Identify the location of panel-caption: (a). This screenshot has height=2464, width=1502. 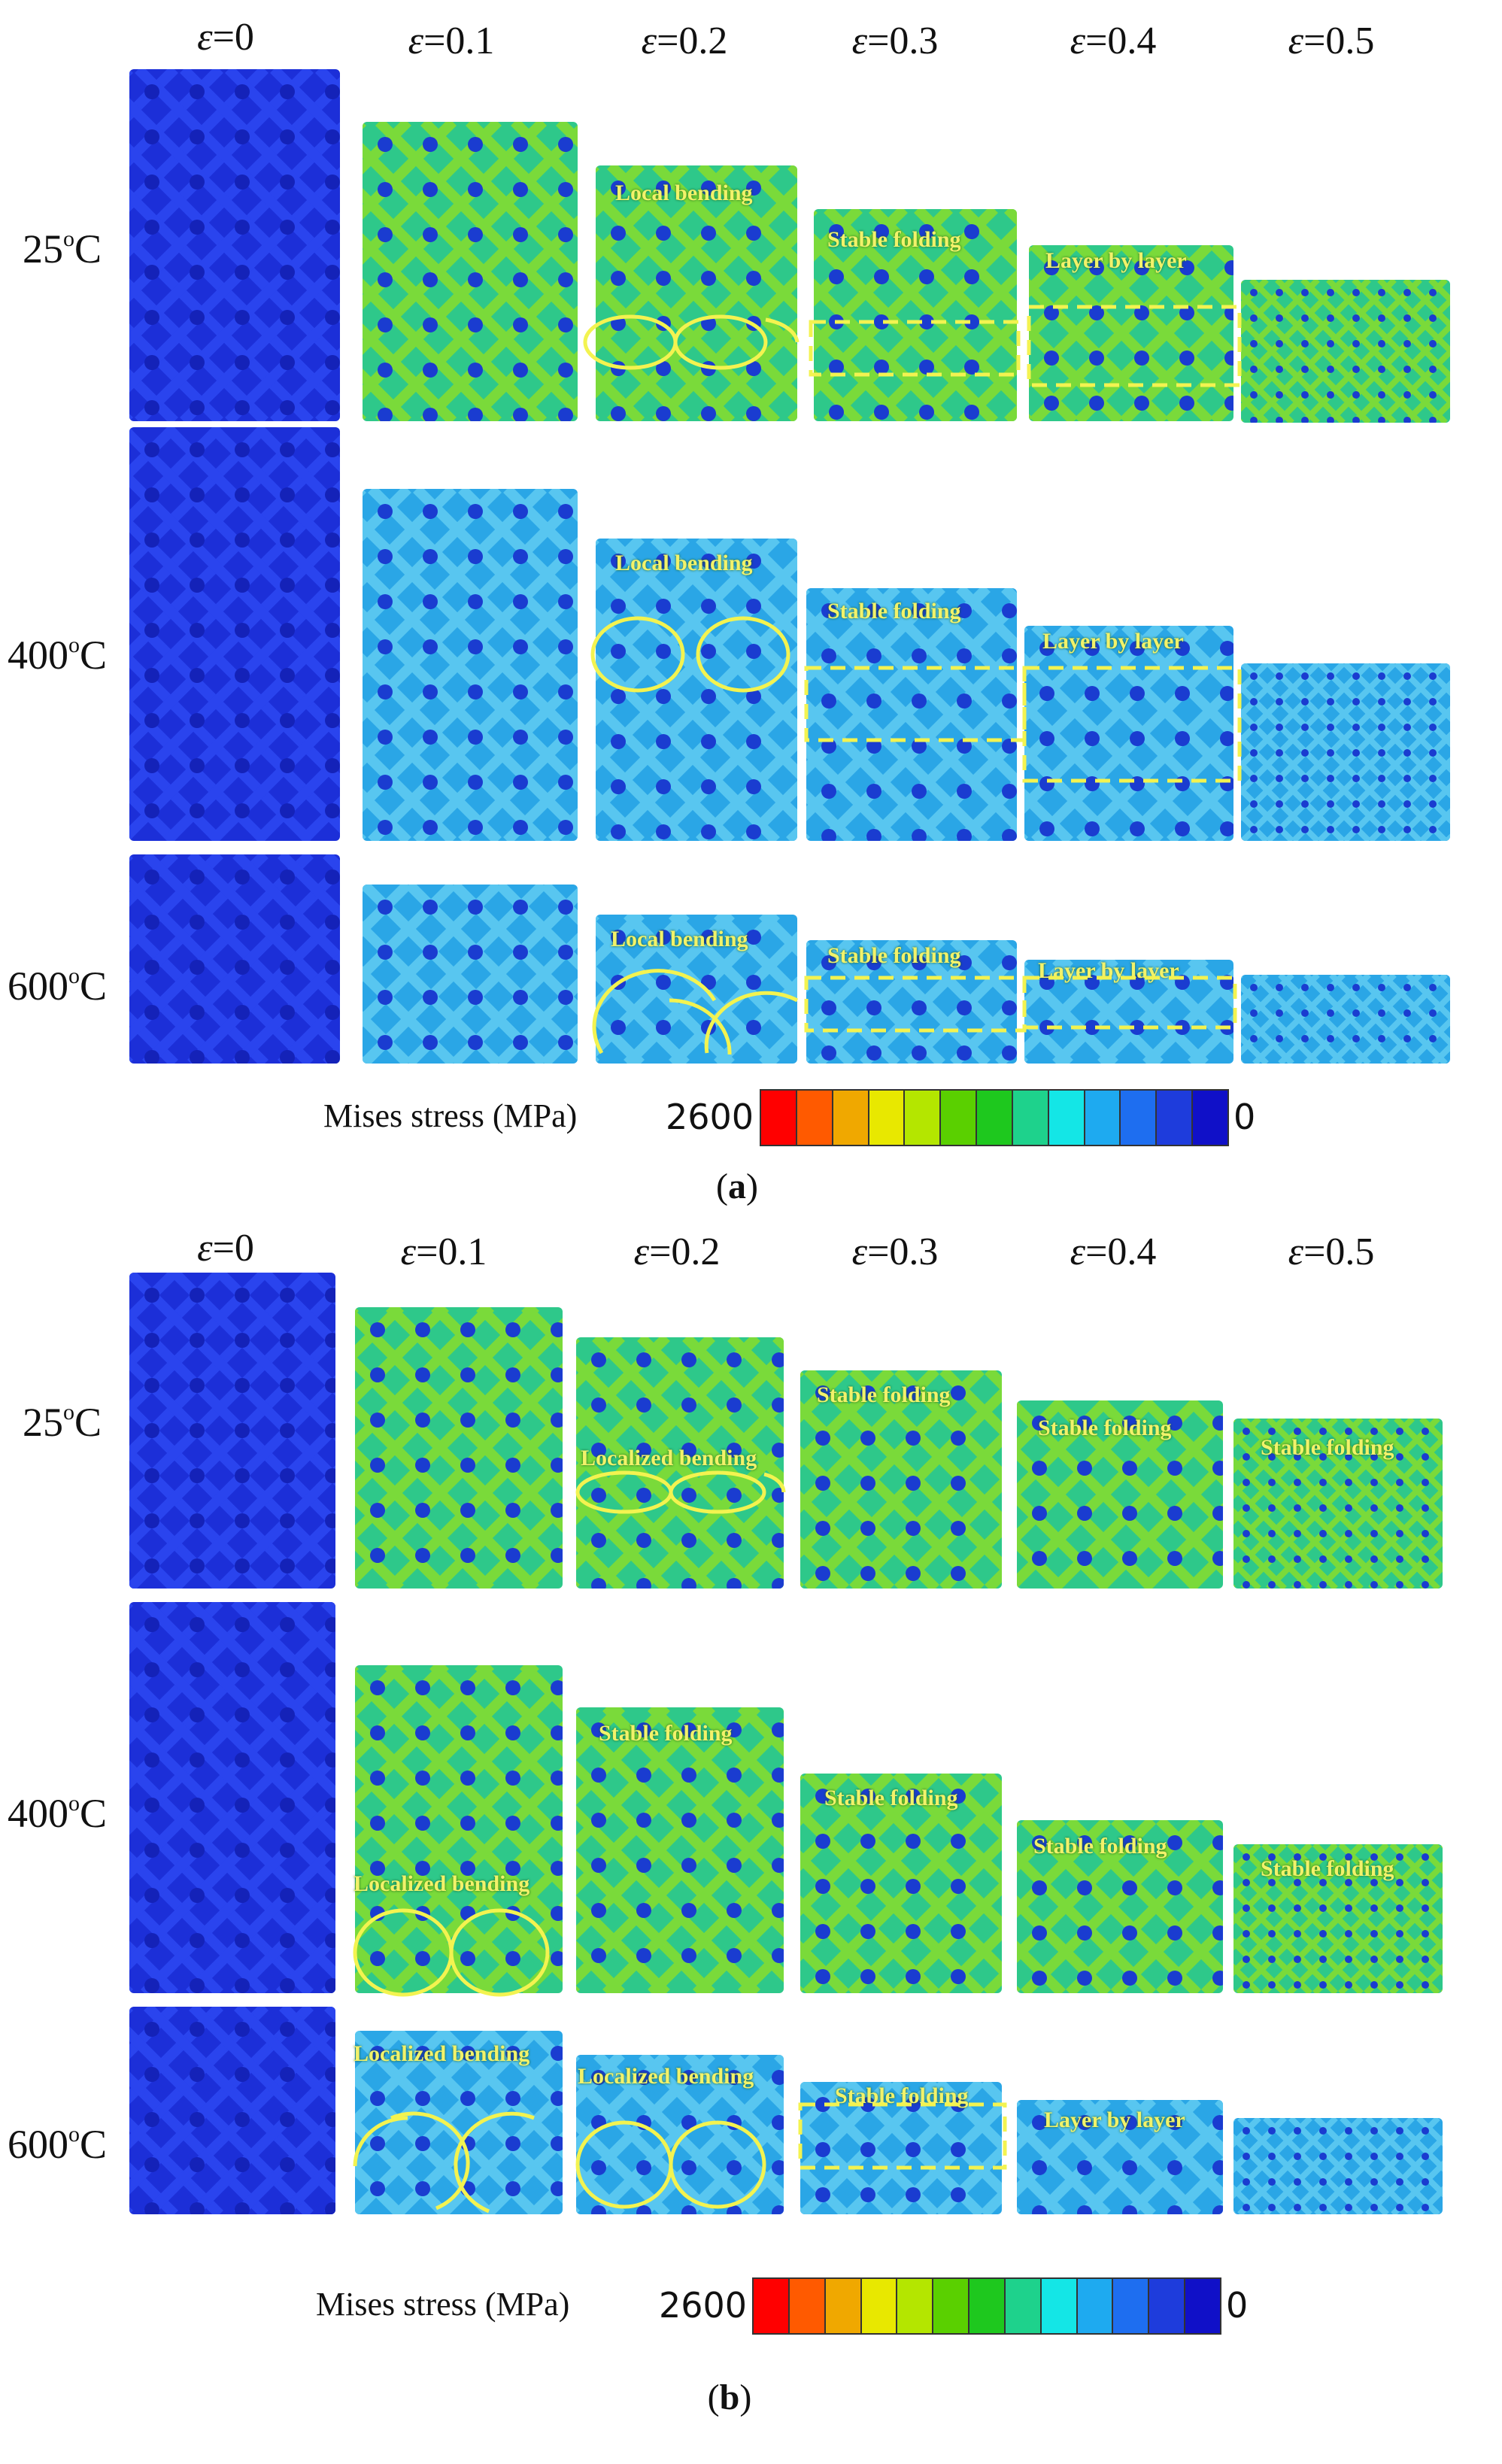
(737, 1186).